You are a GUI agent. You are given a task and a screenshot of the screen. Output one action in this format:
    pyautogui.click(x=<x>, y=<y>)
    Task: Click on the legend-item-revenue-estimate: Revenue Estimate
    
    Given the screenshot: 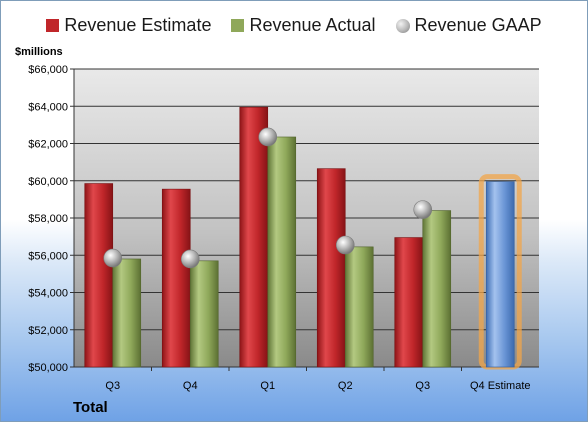 What is the action you would take?
    pyautogui.click(x=128, y=25)
    